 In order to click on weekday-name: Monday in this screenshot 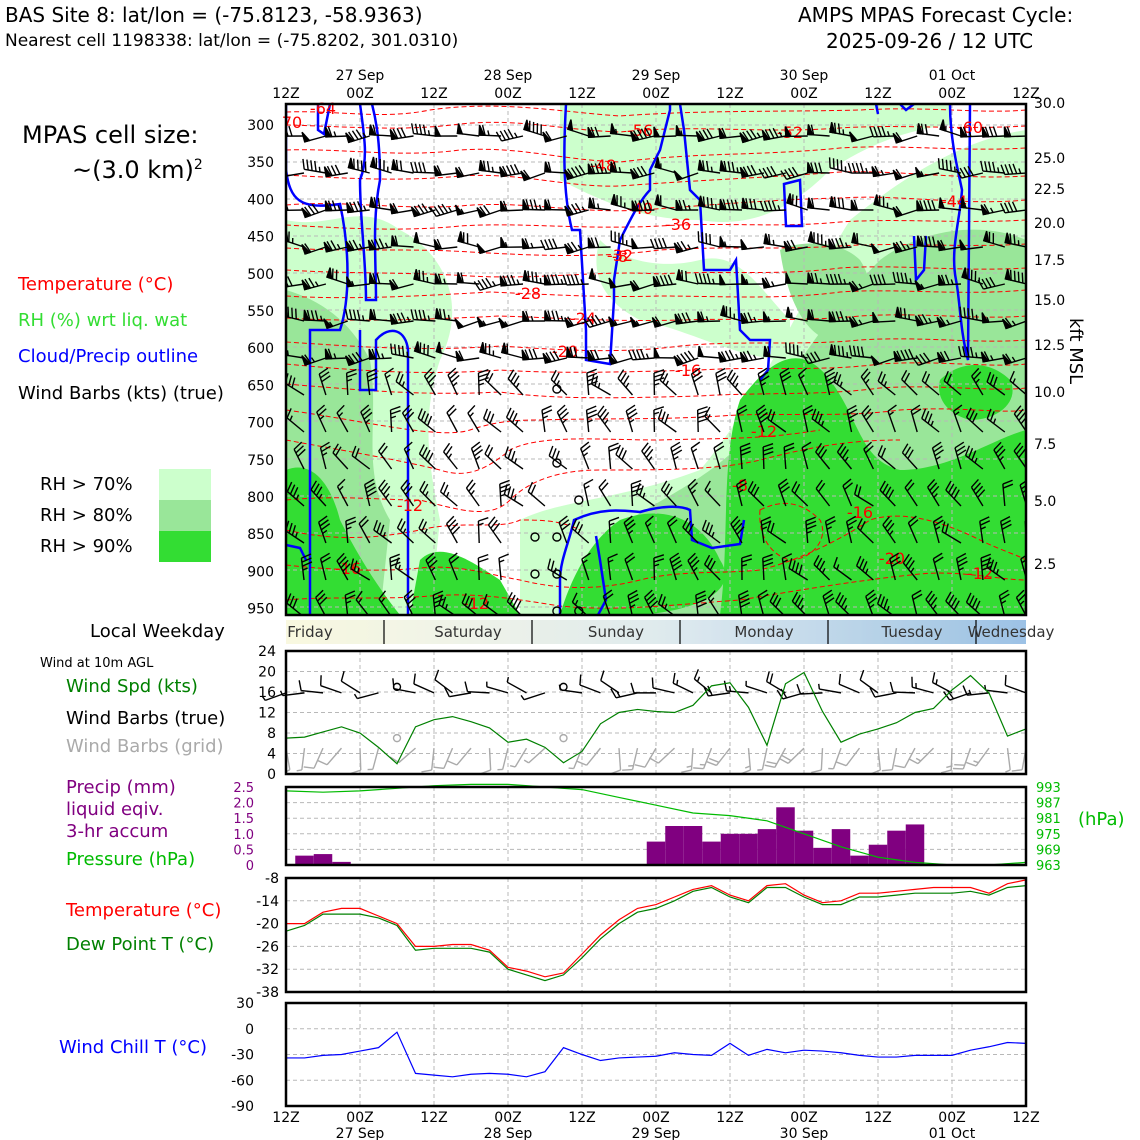, I will do `click(763, 632)`.